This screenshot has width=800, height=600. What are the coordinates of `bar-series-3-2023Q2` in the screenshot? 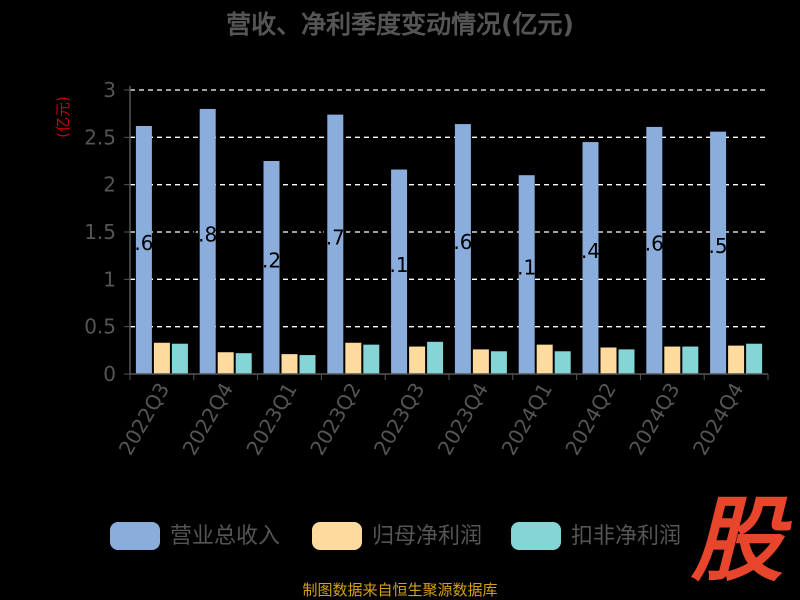 It's located at (371, 359).